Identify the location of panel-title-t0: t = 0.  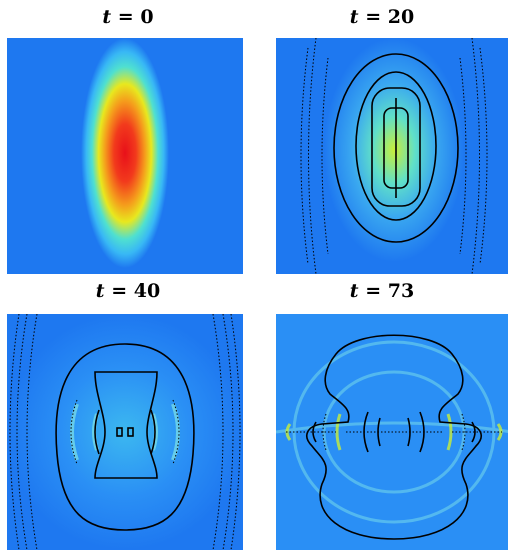
(128, 17).